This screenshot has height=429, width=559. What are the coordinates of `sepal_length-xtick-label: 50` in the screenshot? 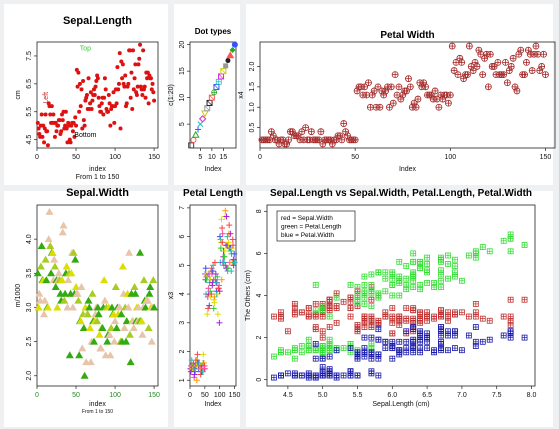 It's located at (76, 157).